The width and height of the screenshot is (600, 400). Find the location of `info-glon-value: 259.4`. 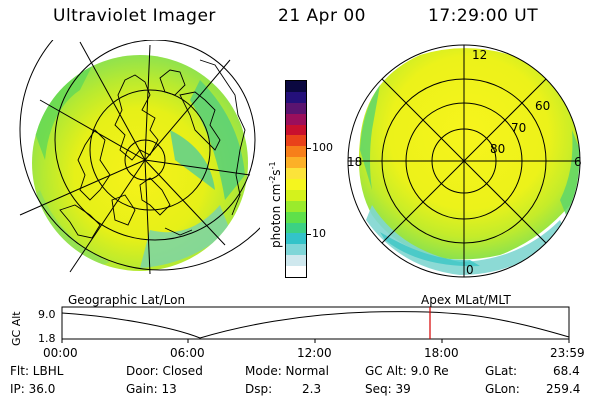

info-glon-value: 259.4 is located at coordinates (563, 389).